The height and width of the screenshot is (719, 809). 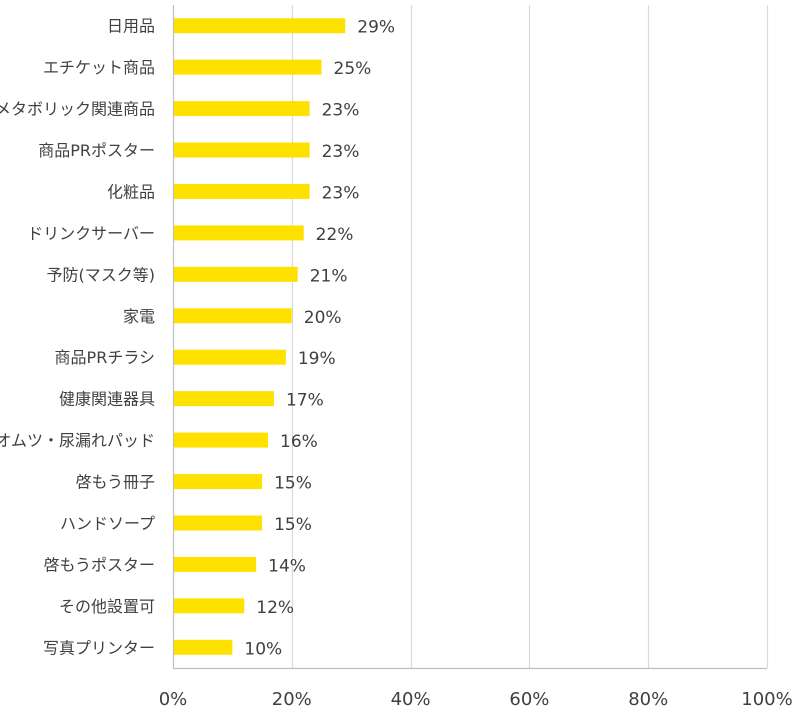 I want to click on value-label: 19%, so click(x=317, y=359).